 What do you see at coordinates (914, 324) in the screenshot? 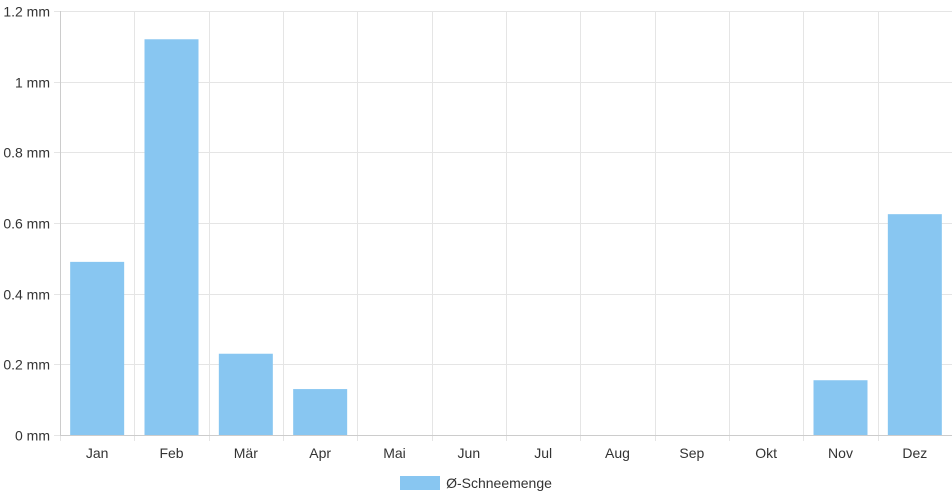
I see `bar-Dez` at bounding box center [914, 324].